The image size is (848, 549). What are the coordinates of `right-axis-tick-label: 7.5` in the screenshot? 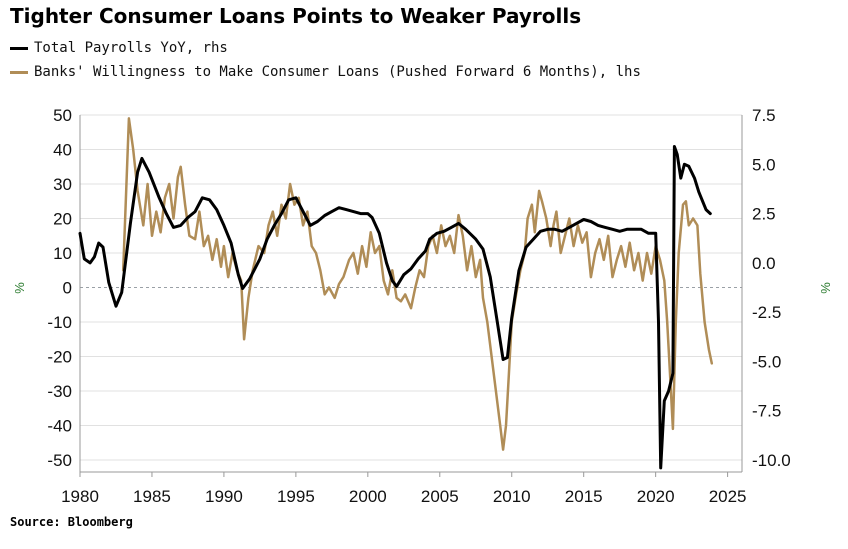 It's located at (764, 115).